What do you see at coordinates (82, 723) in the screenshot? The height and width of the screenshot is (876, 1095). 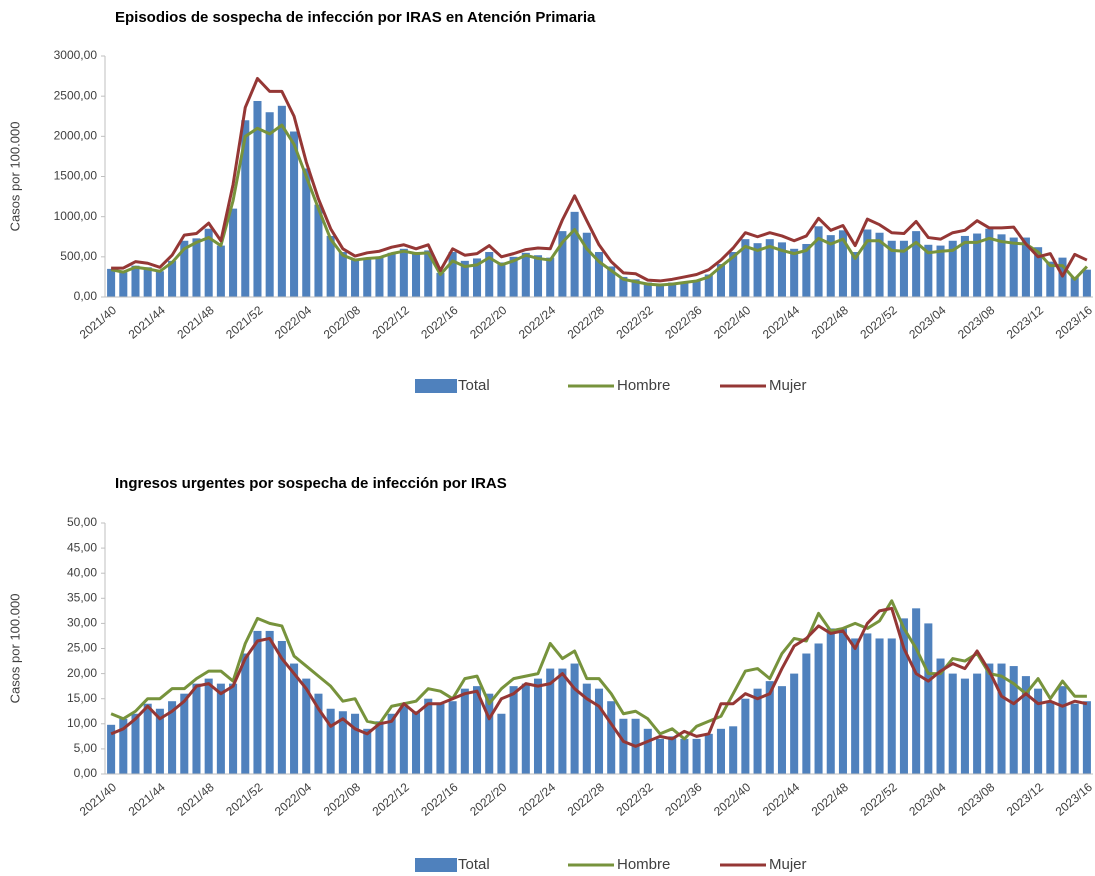 I see `y-tick-label: 10,00` at bounding box center [82, 723].